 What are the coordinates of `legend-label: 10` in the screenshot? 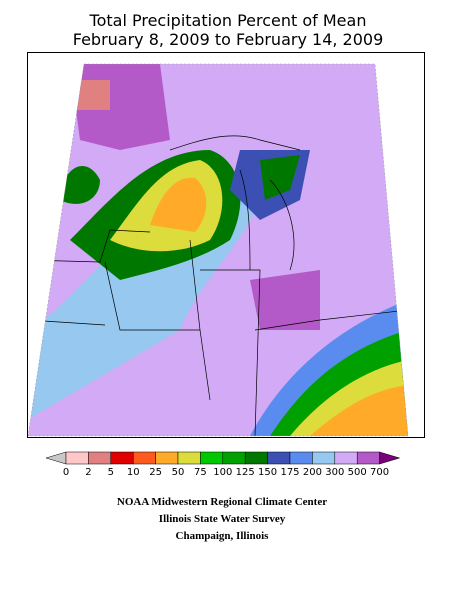 It's located at (133, 472).